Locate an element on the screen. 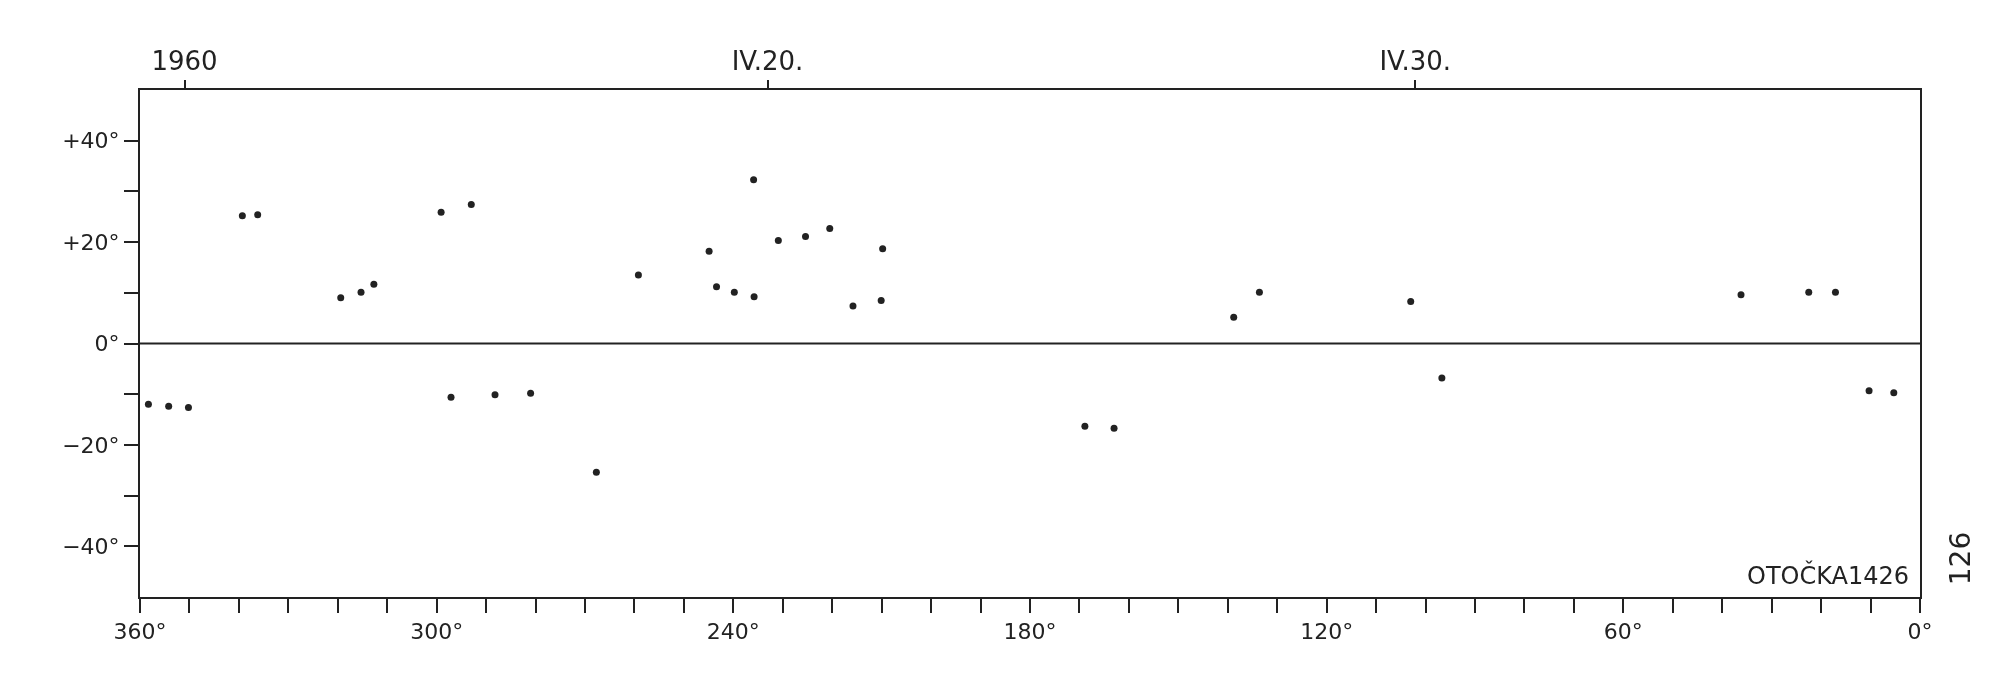  y-tick-label: +20° is located at coordinates (91, 242).